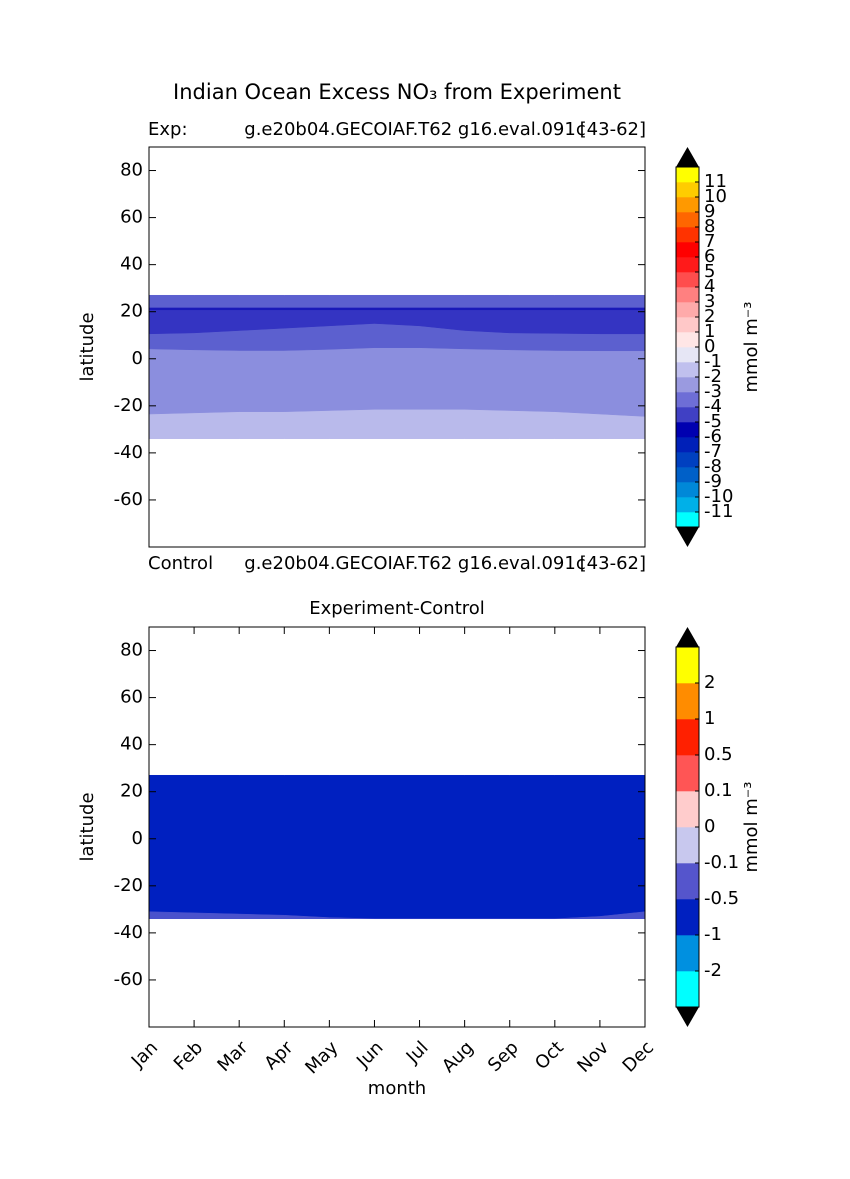  Describe the element at coordinates (232, 1056) in the screenshot. I see `x-tick-label: Mar` at that location.